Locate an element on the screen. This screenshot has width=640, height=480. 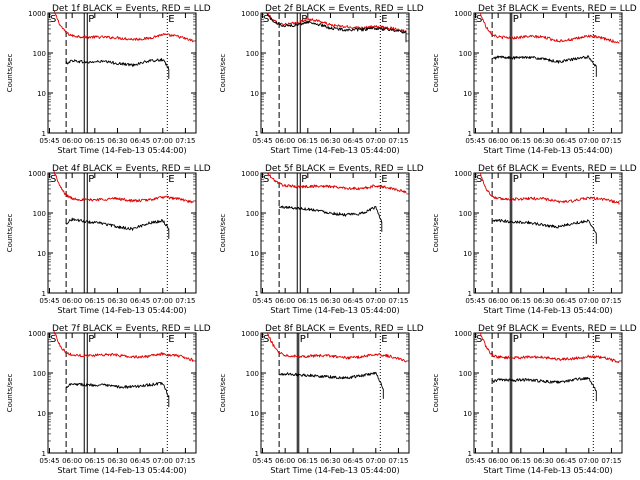
chart-title: Det 1f BLACK = Events, RED = LLD is located at coordinates (131, 9).